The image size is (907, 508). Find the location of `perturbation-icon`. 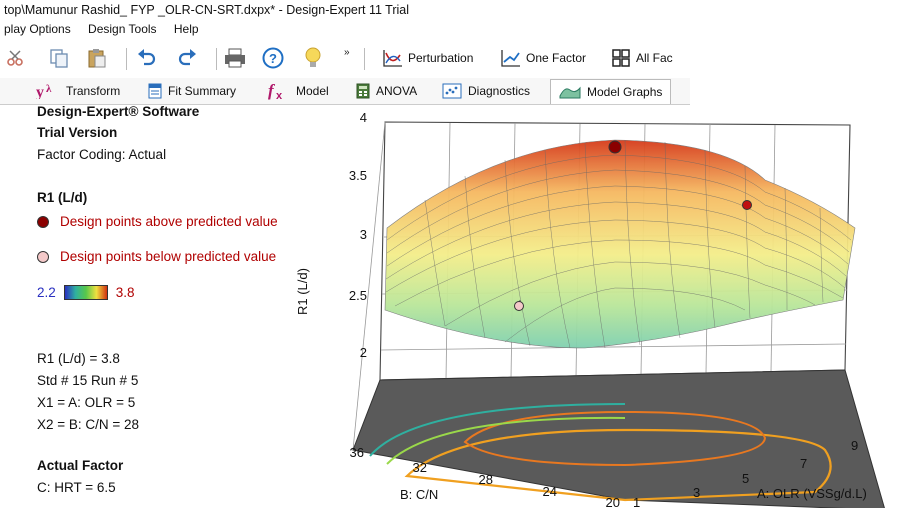

perturbation-icon is located at coordinates (393, 58).